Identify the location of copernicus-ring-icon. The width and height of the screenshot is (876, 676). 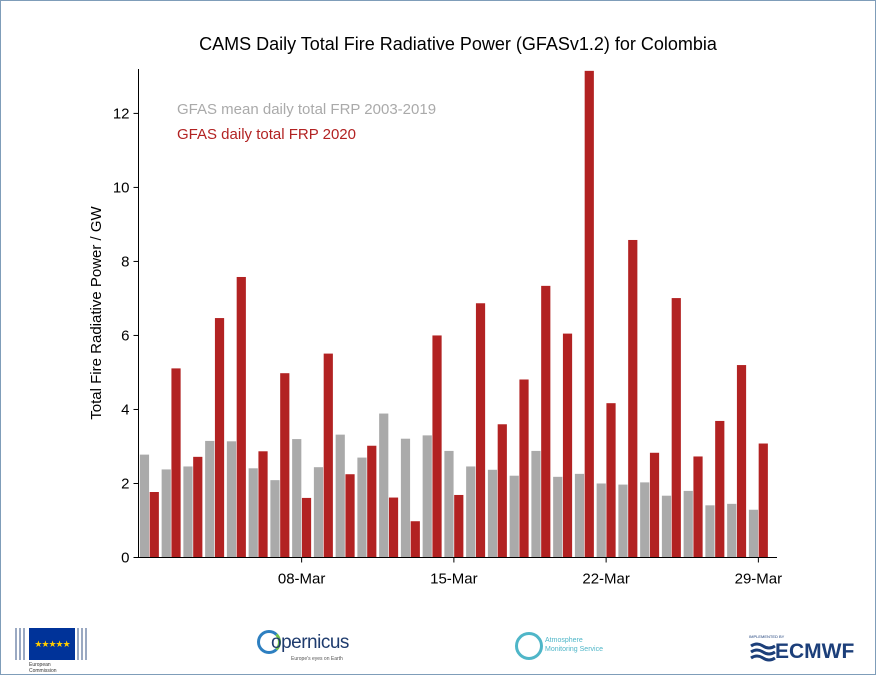
(269, 642).